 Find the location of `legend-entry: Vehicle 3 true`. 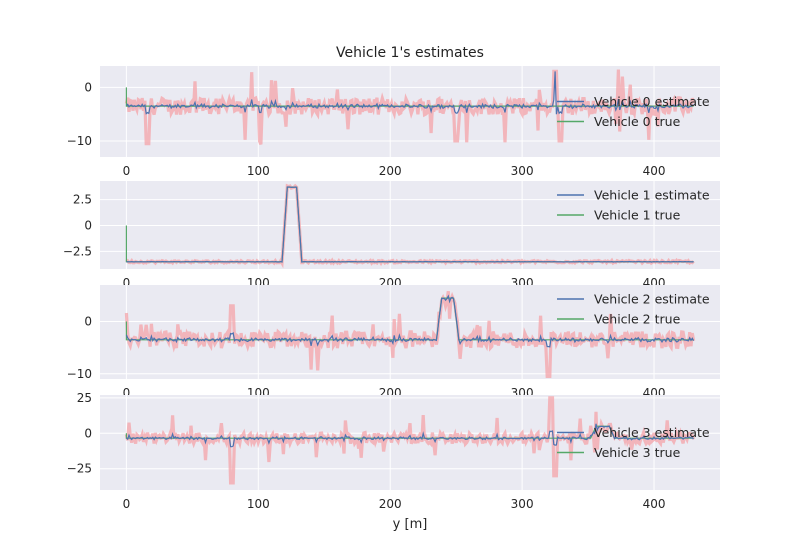

legend-entry: Vehicle 3 true is located at coordinates (637, 452).